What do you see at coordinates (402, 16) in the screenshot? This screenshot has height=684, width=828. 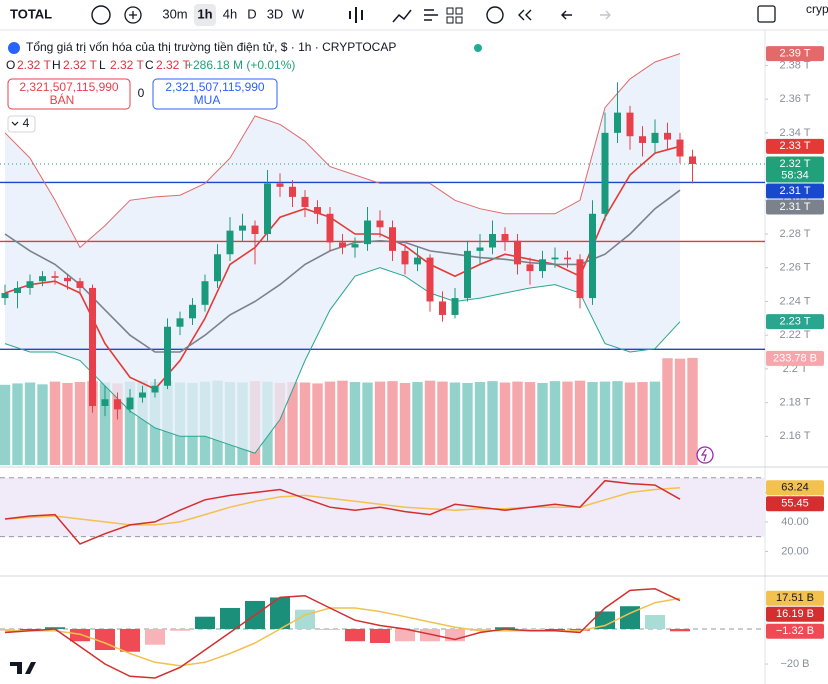 I see `indicators-icon` at bounding box center [402, 16].